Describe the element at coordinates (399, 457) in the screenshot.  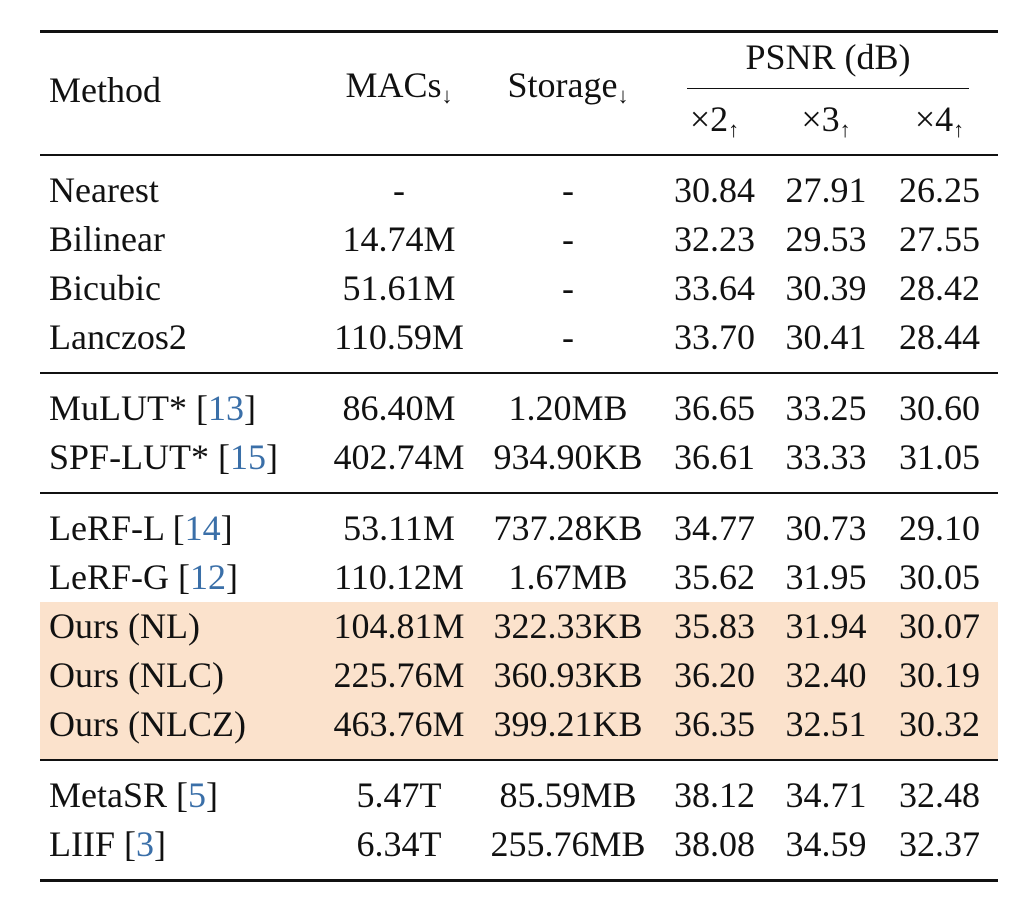
I see `macs-cell: 402.74M` at that location.